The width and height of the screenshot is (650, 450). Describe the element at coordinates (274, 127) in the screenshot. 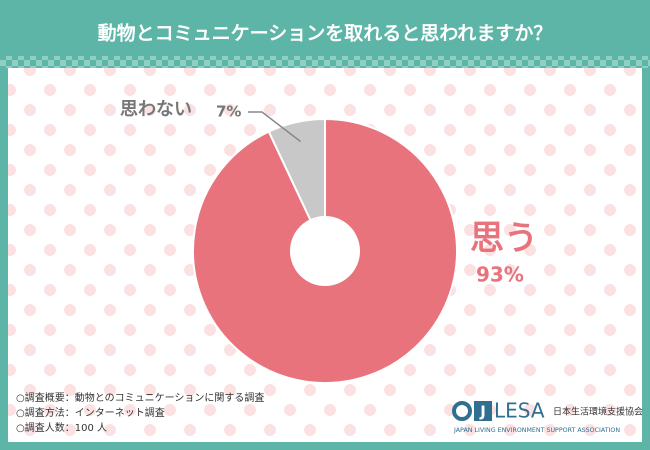

I see `leader-line` at that location.